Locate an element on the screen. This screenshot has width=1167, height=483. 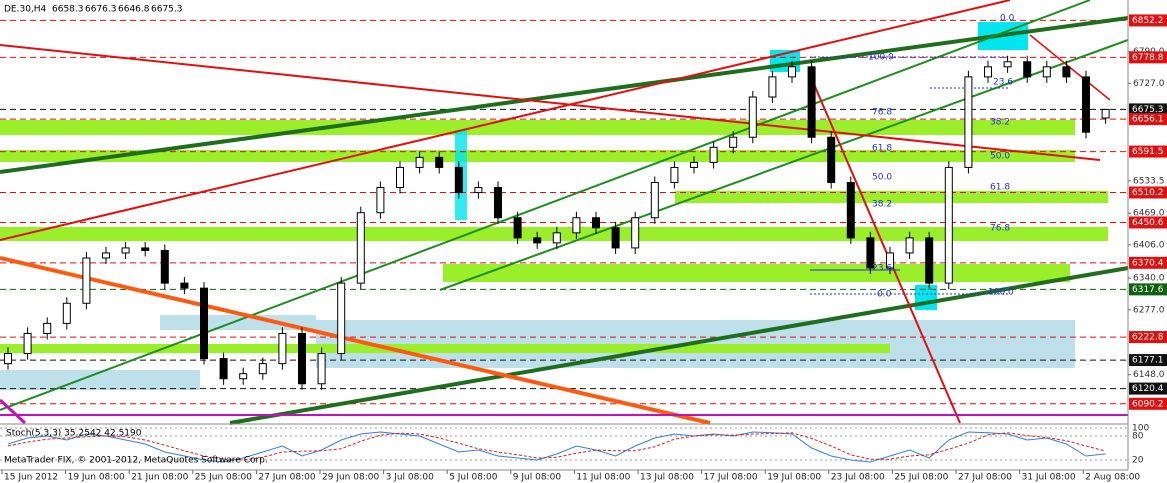
level-label: 6510.2 is located at coordinates (1148, 193).